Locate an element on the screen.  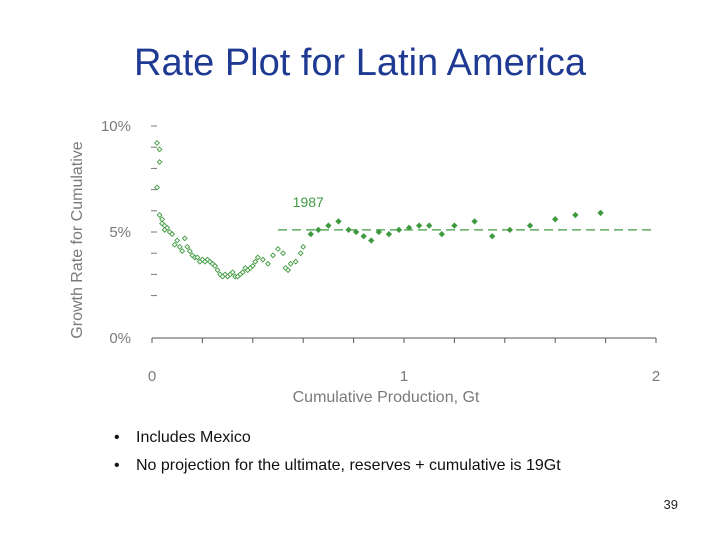
x-tick-marks is located at coordinates (404, 340).